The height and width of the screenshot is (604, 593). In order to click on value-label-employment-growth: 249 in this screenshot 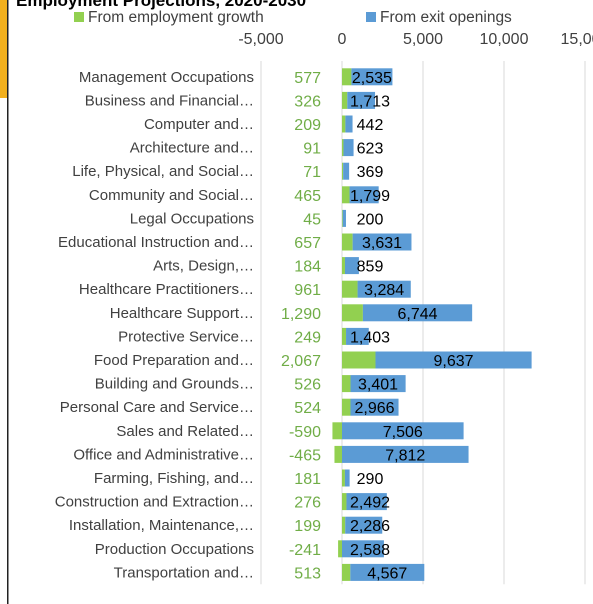, I will do `click(307, 337)`.